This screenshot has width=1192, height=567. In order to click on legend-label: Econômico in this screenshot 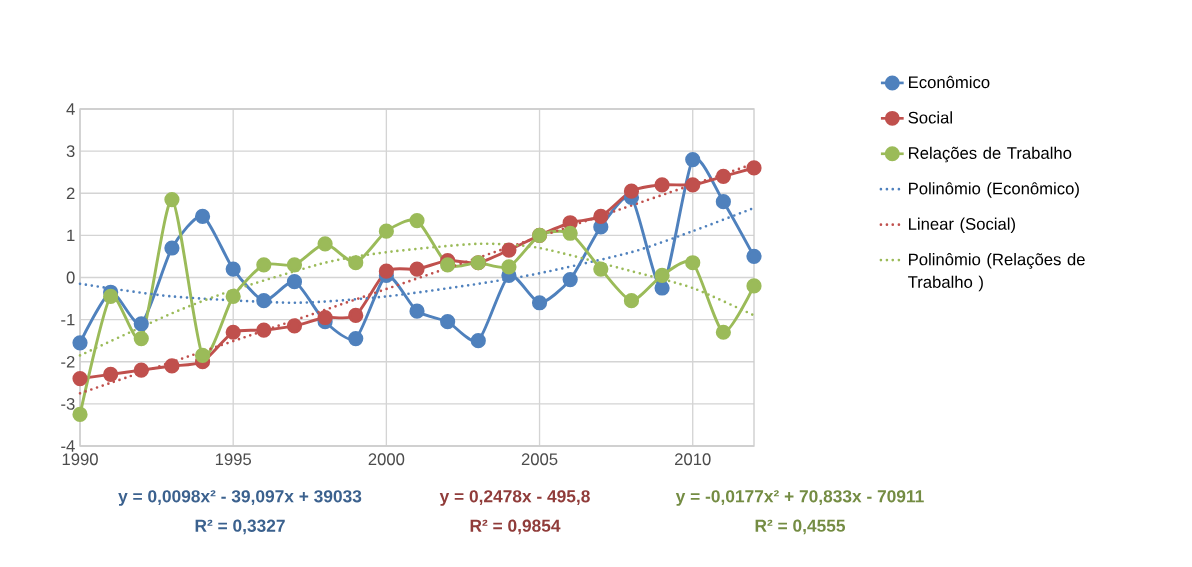, I will do `click(949, 82)`.